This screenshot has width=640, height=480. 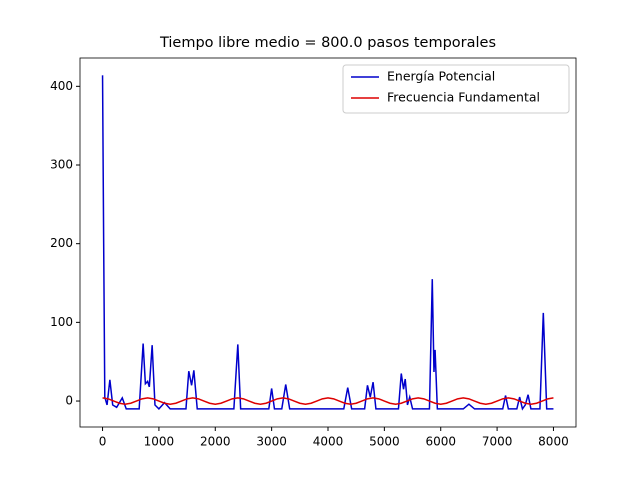 I want to click on x-tick-label: 3000, so click(x=271, y=442).